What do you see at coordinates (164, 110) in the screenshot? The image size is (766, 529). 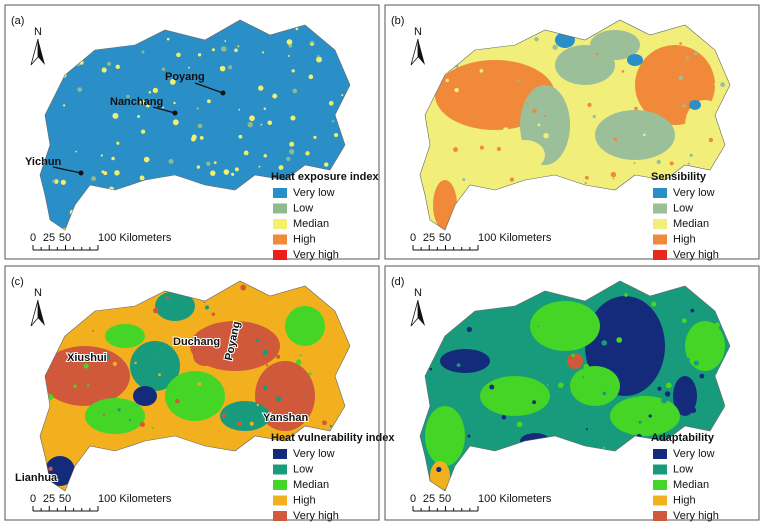 I see `pointer-line` at bounding box center [164, 110].